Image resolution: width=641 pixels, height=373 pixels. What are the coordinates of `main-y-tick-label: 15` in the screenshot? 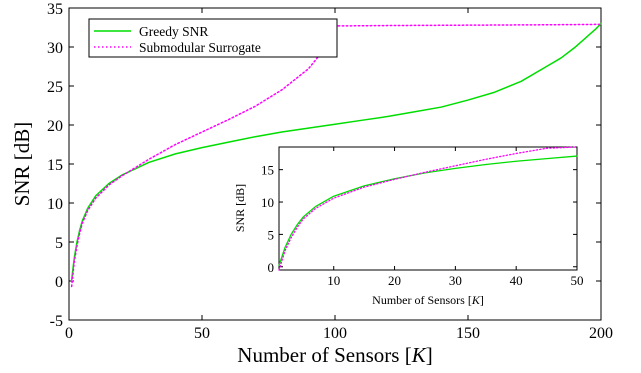 It's located at (55, 165).